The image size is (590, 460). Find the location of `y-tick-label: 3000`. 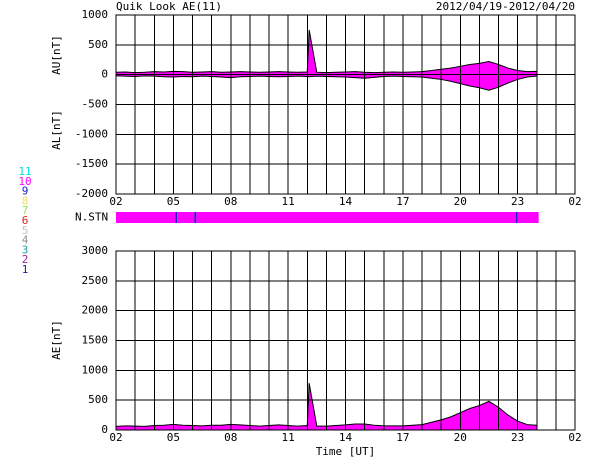

y-tick-label: 3000 is located at coordinates (95, 250).